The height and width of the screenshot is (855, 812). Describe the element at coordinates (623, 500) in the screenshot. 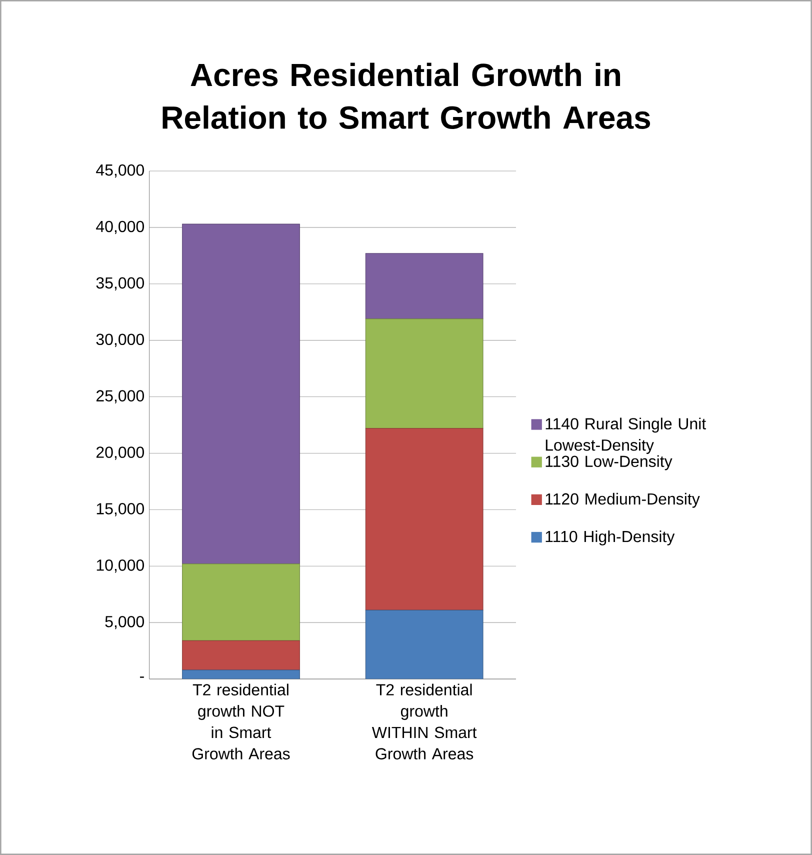

I see `legend-label: 1120 Medium-Density` at that location.